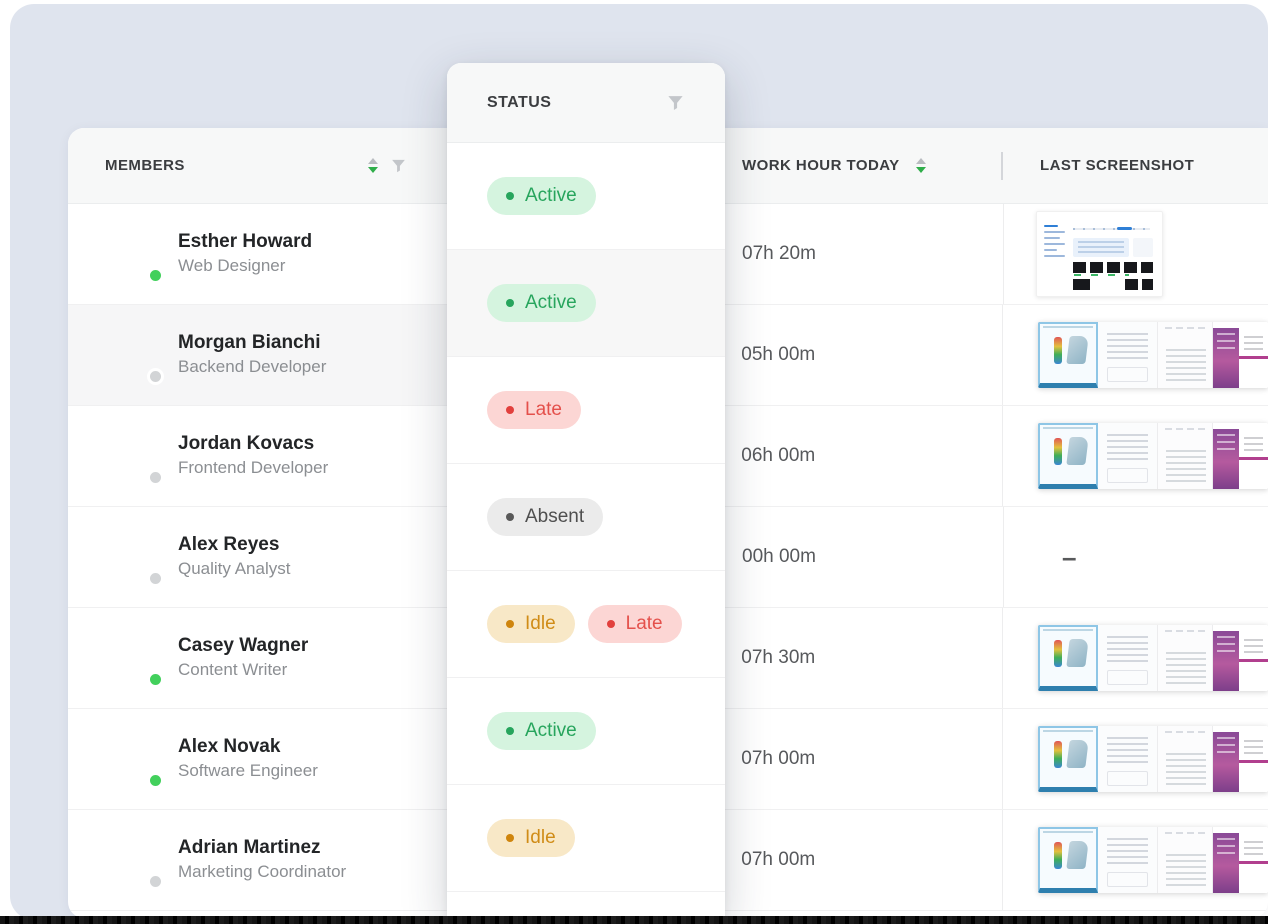  Describe the element at coordinates (634, 920) in the screenshot. I see `bottom-strip` at that location.